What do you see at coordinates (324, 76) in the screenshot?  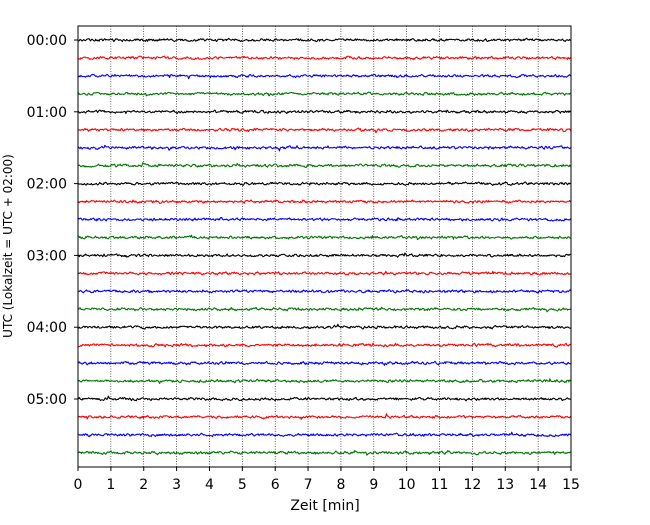 I see `trace-0030-line` at bounding box center [324, 76].